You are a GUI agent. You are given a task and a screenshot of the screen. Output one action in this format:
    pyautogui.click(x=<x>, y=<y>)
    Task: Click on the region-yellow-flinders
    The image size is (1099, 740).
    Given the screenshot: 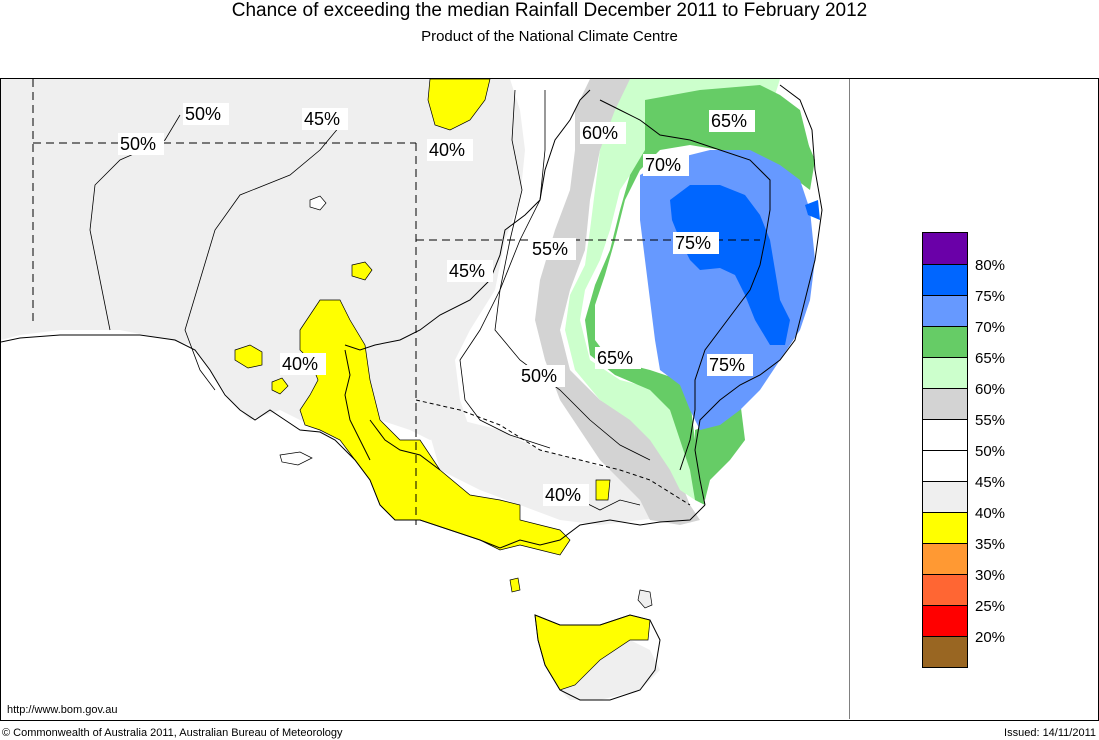 What is the action you would take?
    pyautogui.click(x=645, y=599)
    